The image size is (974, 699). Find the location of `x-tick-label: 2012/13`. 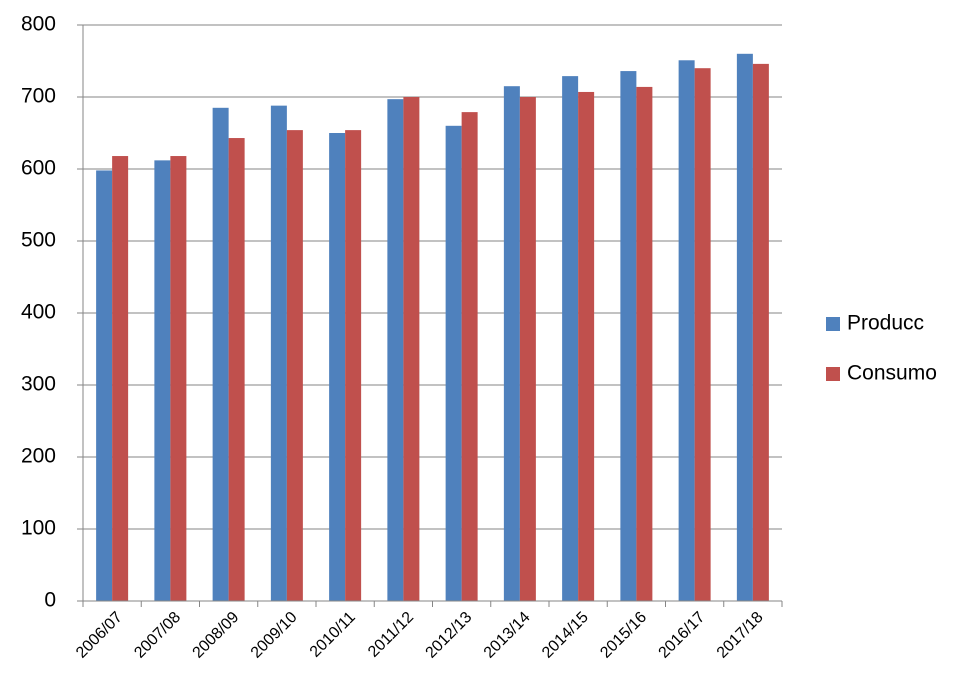

x-tick-label: 2012/13 is located at coordinates (449, 635).